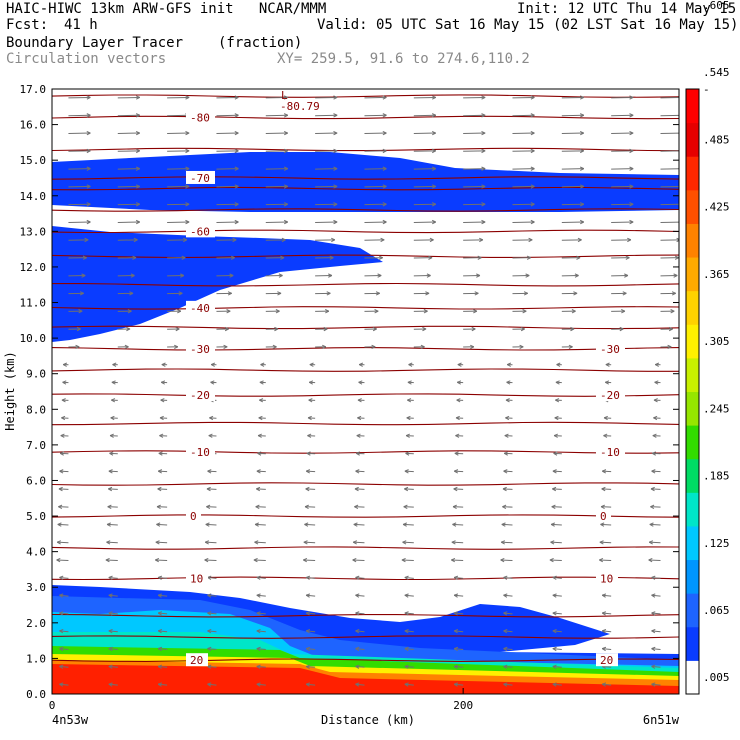 The width and height of the screenshot is (740, 740). I want to click on colorbar-label: .545, so click(716, 72).